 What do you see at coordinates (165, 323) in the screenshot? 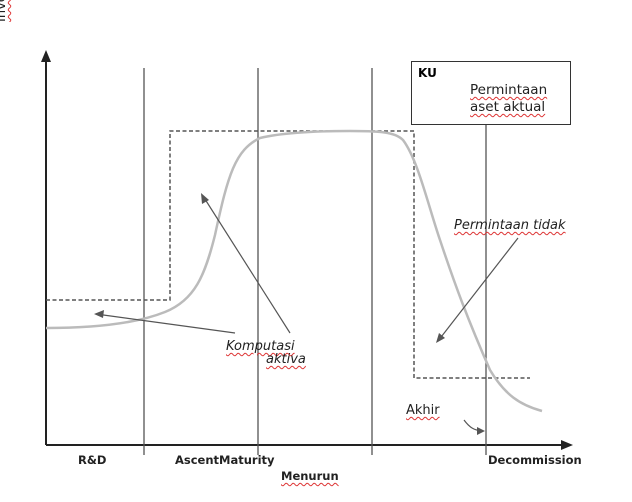
I see `arrow-komputasi-left` at bounding box center [165, 323].